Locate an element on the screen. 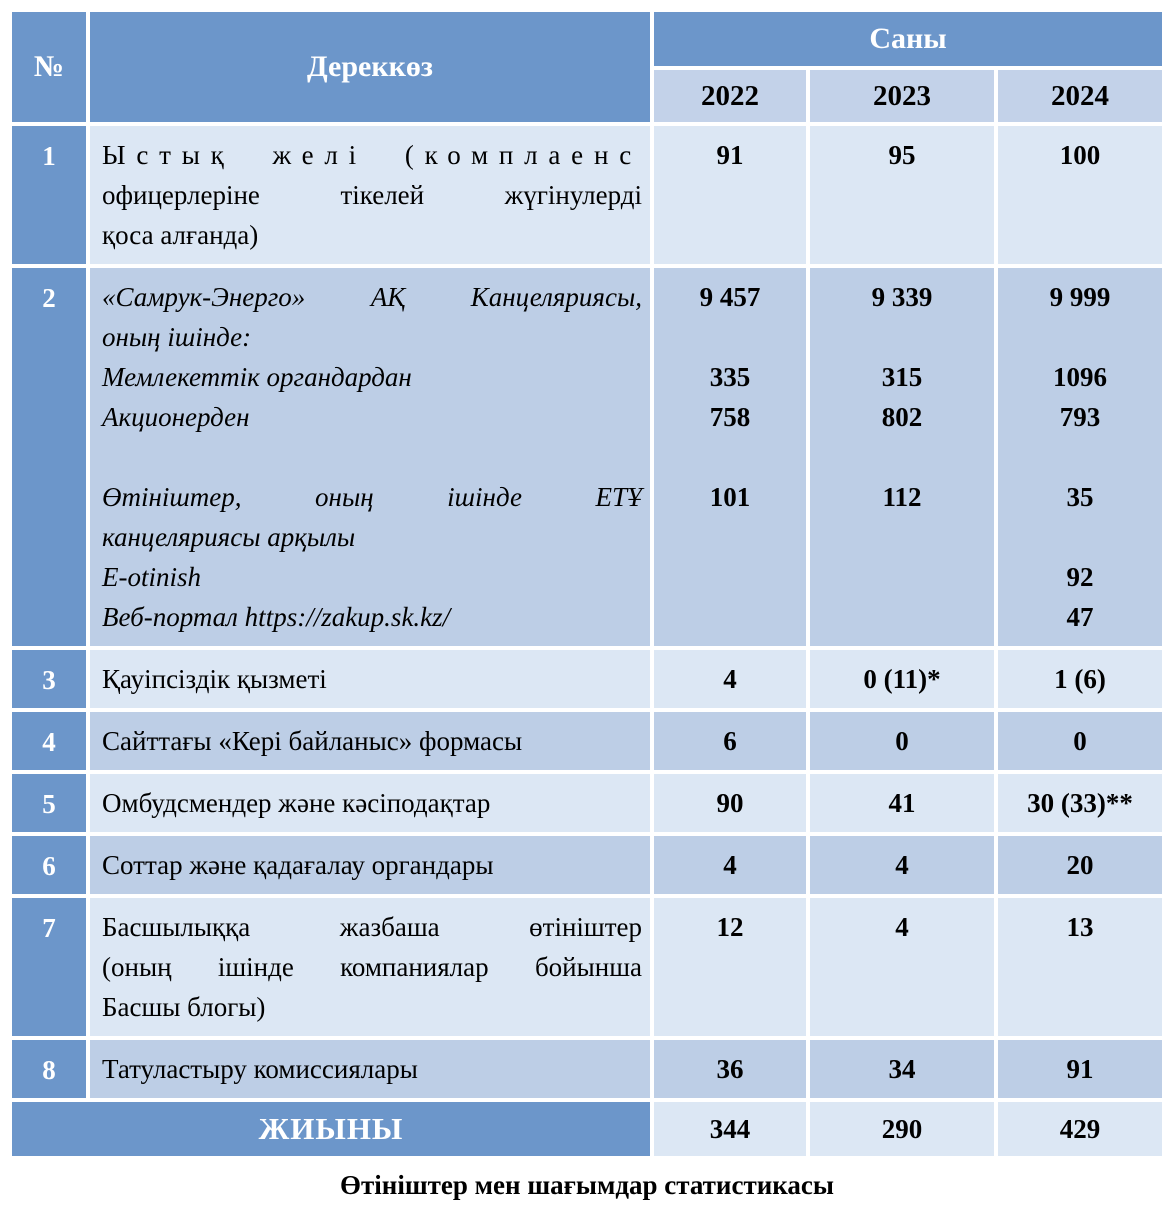 The height and width of the screenshot is (1217, 1174). description-line: Татуластыру комиссиялары is located at coordinates (260, 1069).